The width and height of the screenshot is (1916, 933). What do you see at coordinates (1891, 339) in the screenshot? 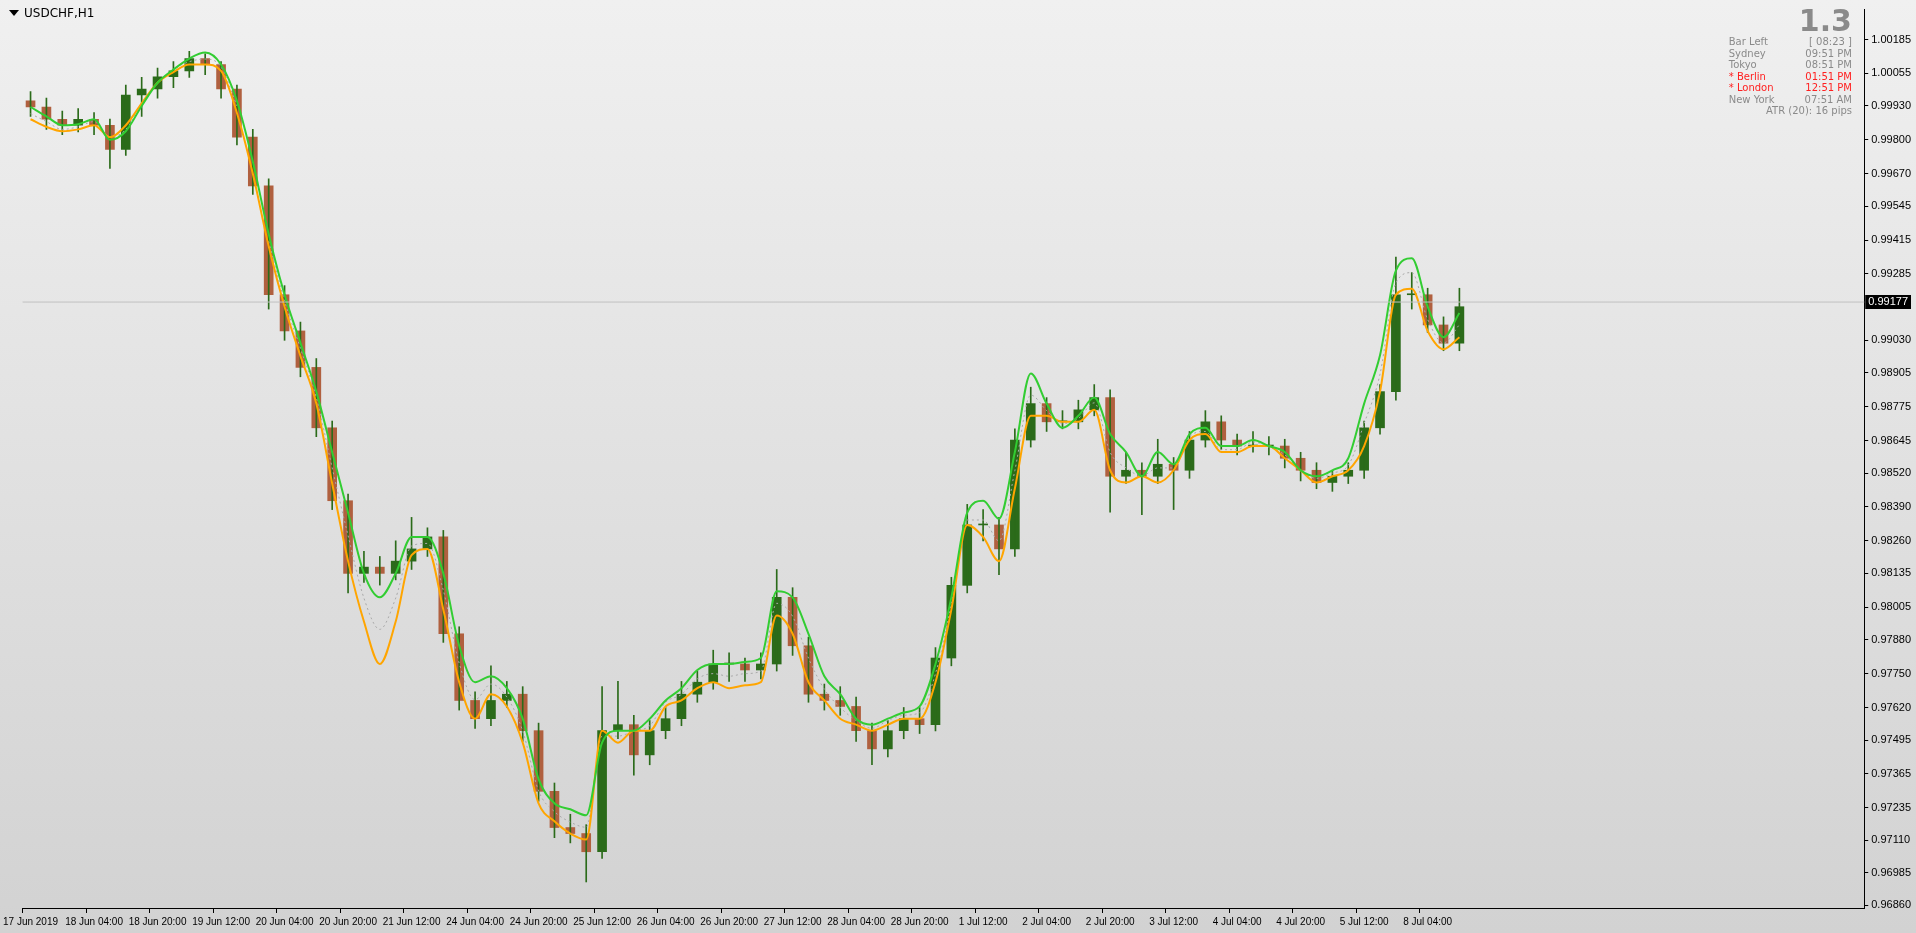
I see `y-tick-label: 0.99030` at bounding box center [1891, 339].